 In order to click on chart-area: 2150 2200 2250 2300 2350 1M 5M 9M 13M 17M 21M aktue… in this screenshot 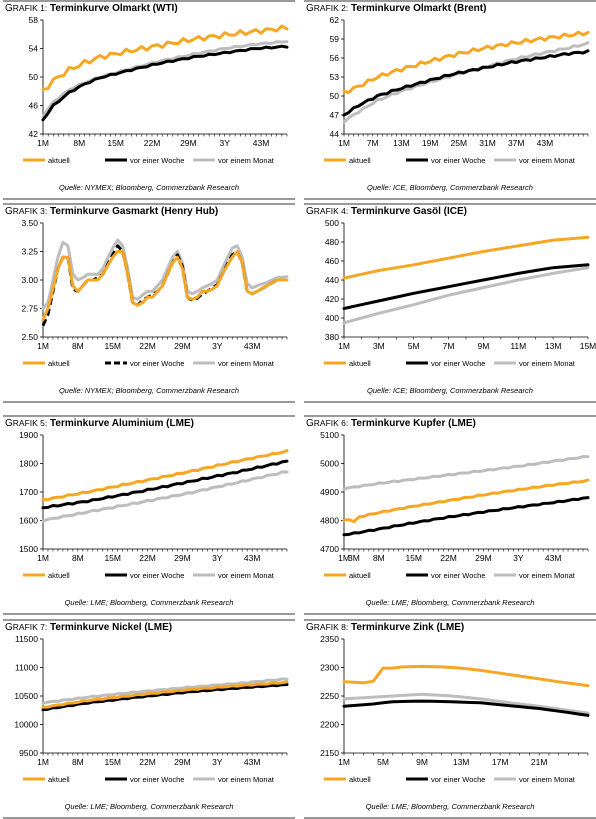, I will do `click(450, 717)`.